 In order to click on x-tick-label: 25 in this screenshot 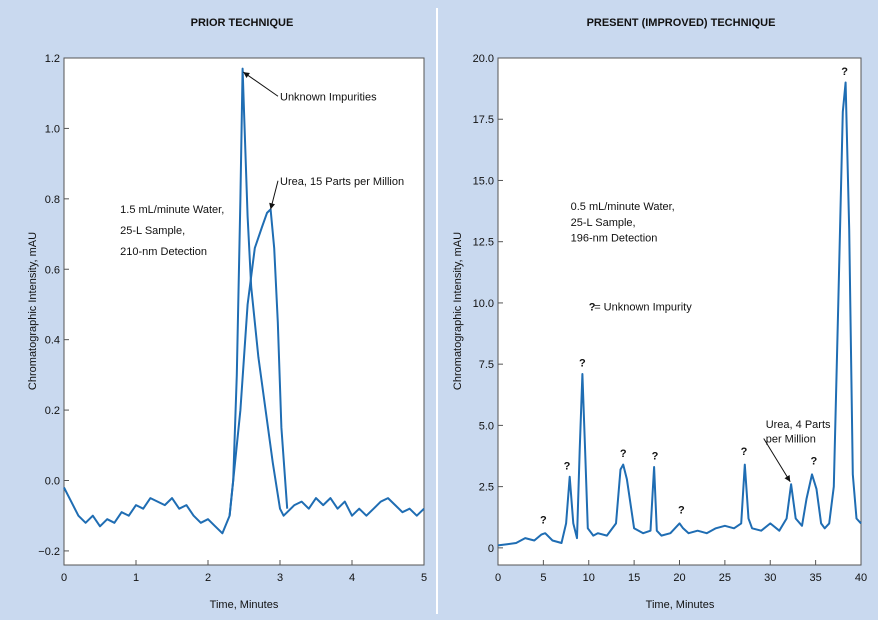, I will do `click(725, 578)`.